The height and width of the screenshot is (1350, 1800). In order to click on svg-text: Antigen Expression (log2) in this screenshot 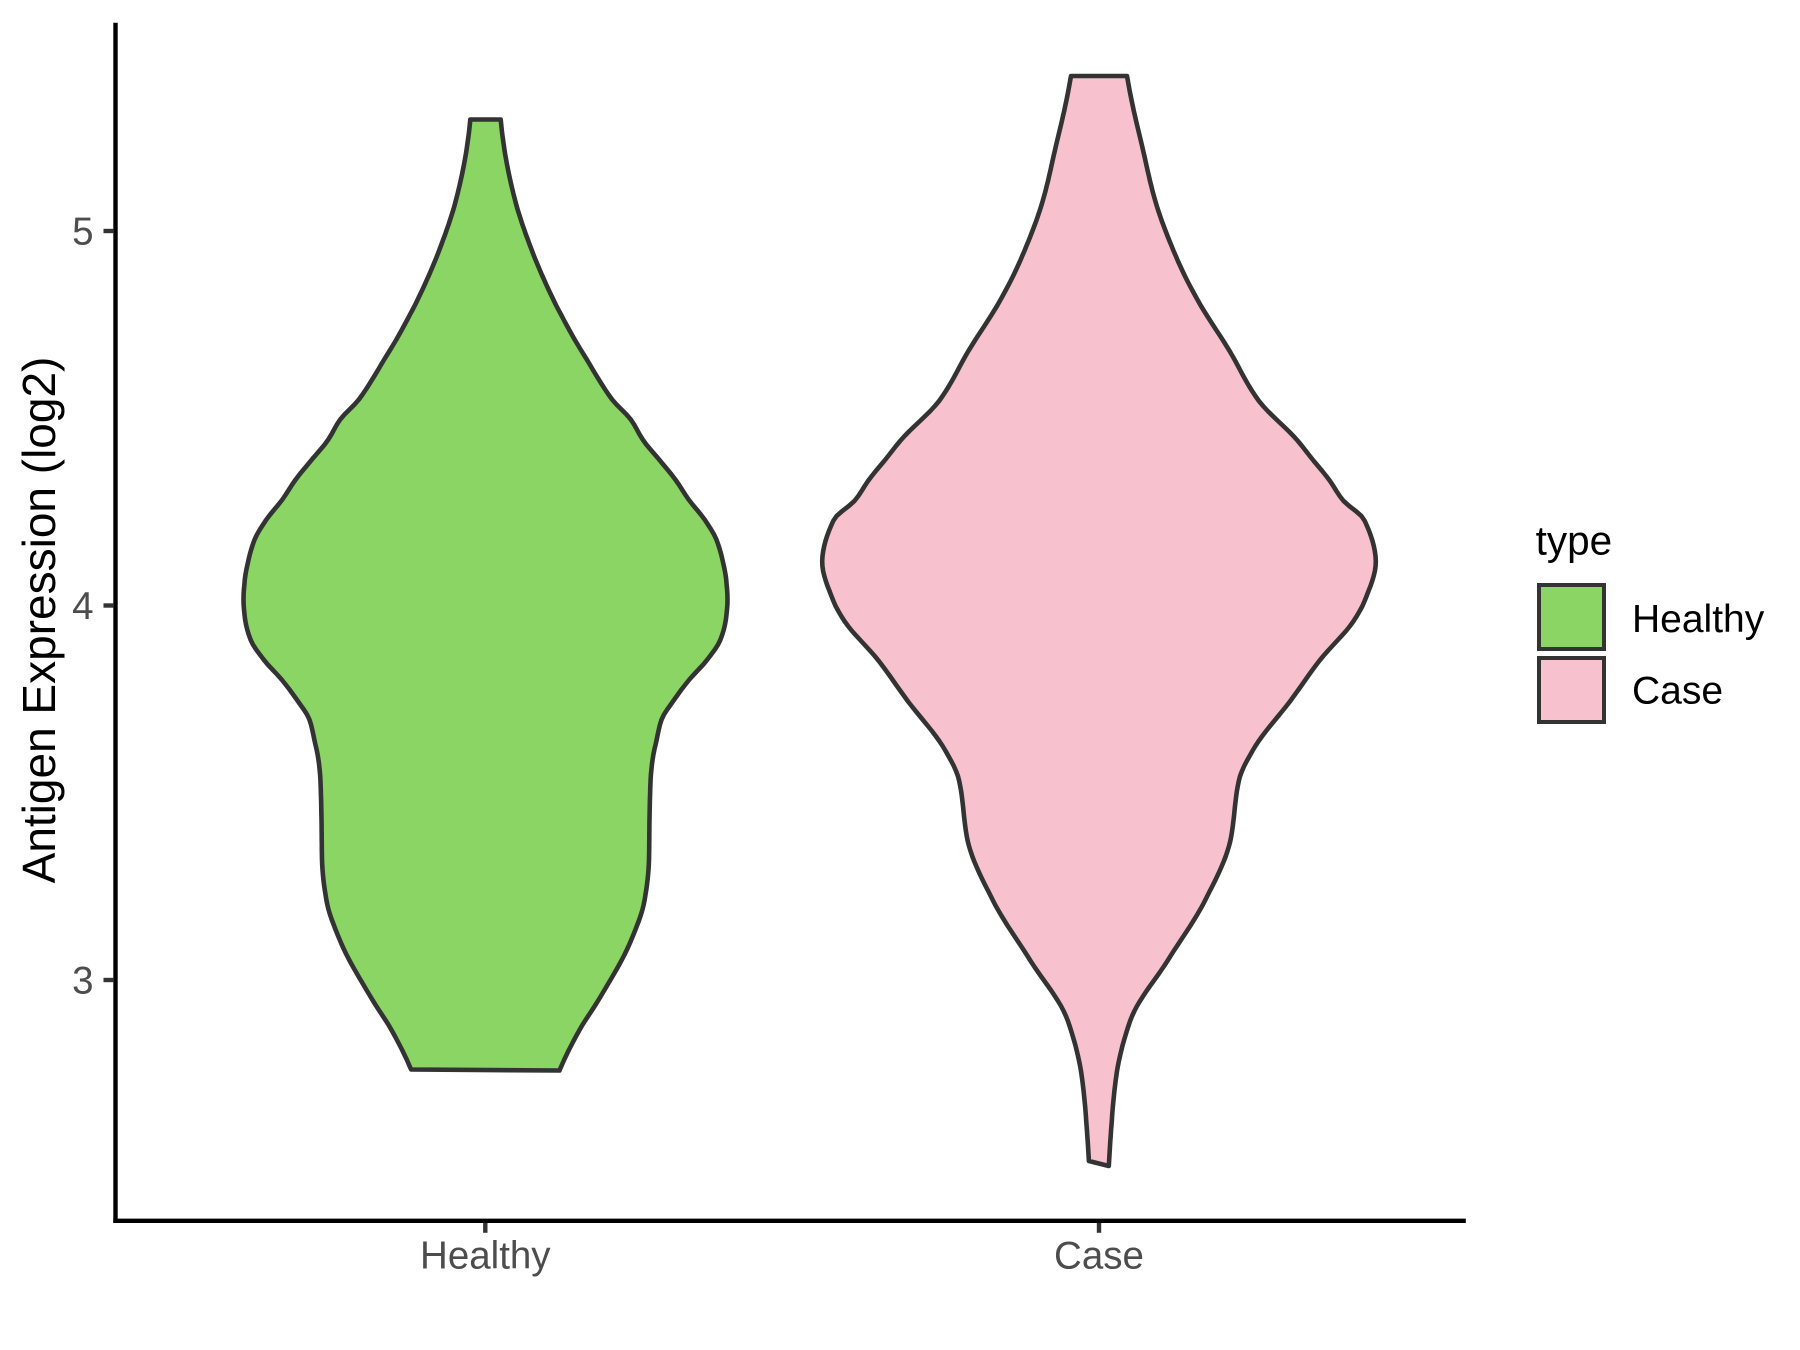, I will do `click(39, 620)`.